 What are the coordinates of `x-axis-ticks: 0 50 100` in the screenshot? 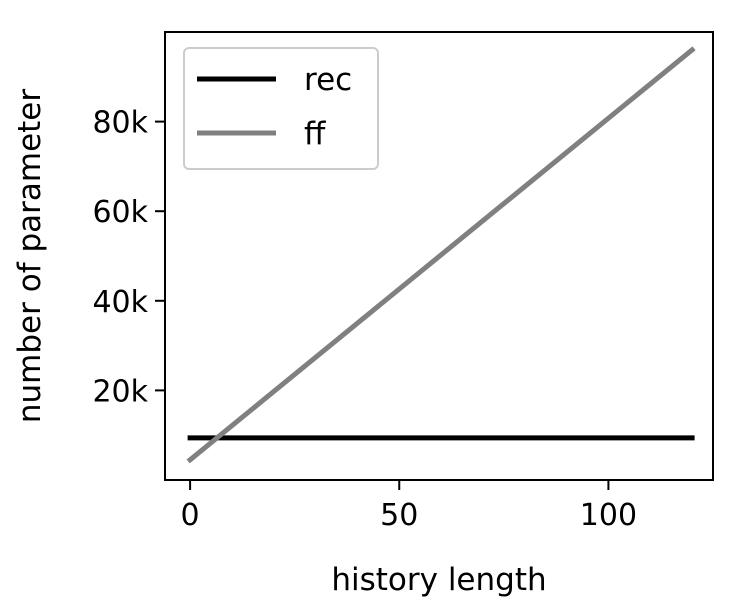 It's located at (409, 506).